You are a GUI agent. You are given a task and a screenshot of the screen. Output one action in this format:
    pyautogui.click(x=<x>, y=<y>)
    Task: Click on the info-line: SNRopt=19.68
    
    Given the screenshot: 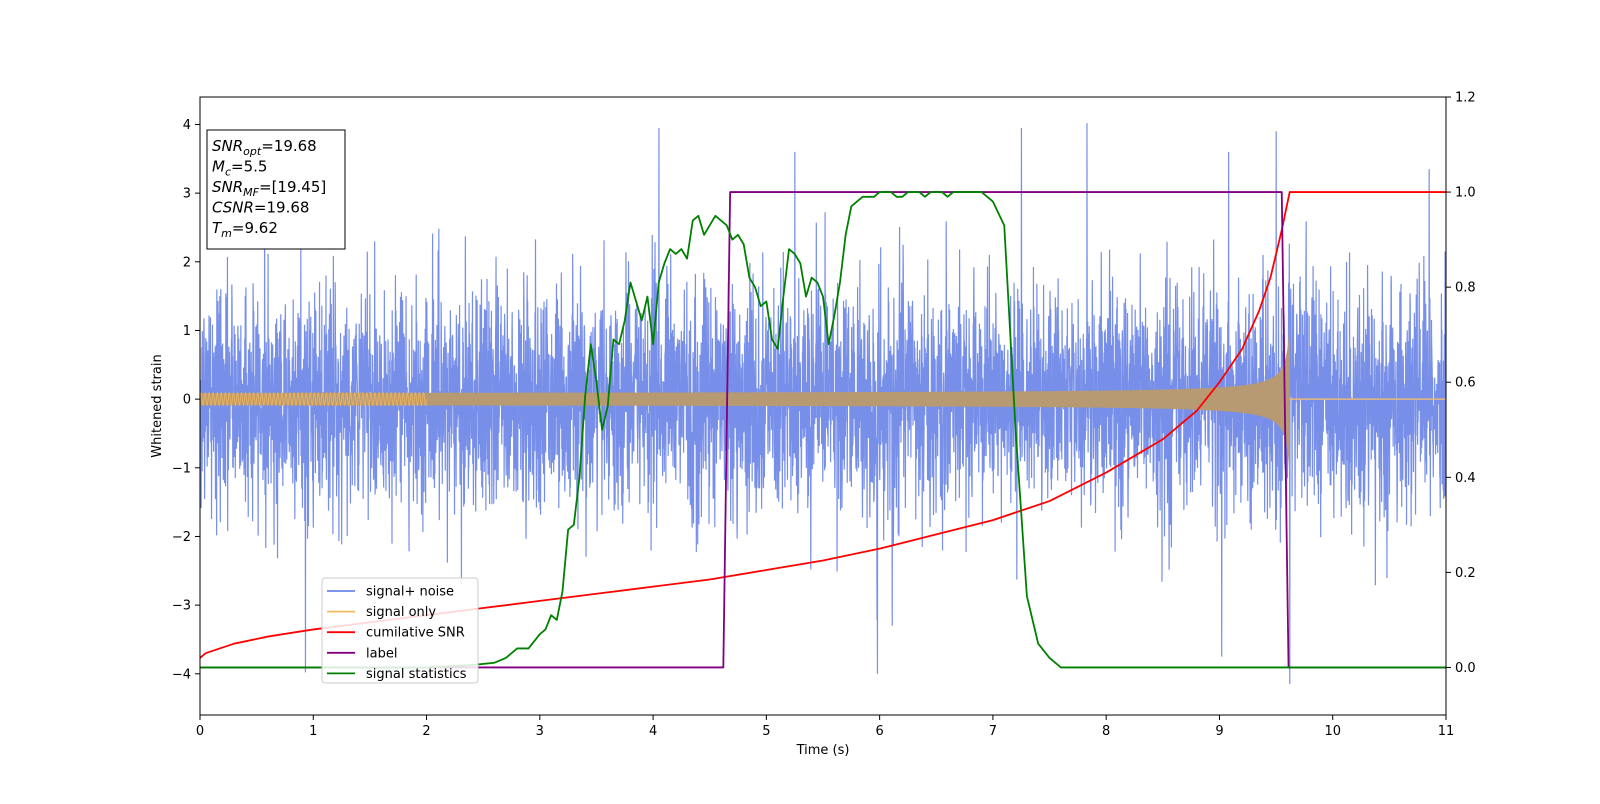 What is the action you would take?
    pyautogui.click(x=264, y=147)
    